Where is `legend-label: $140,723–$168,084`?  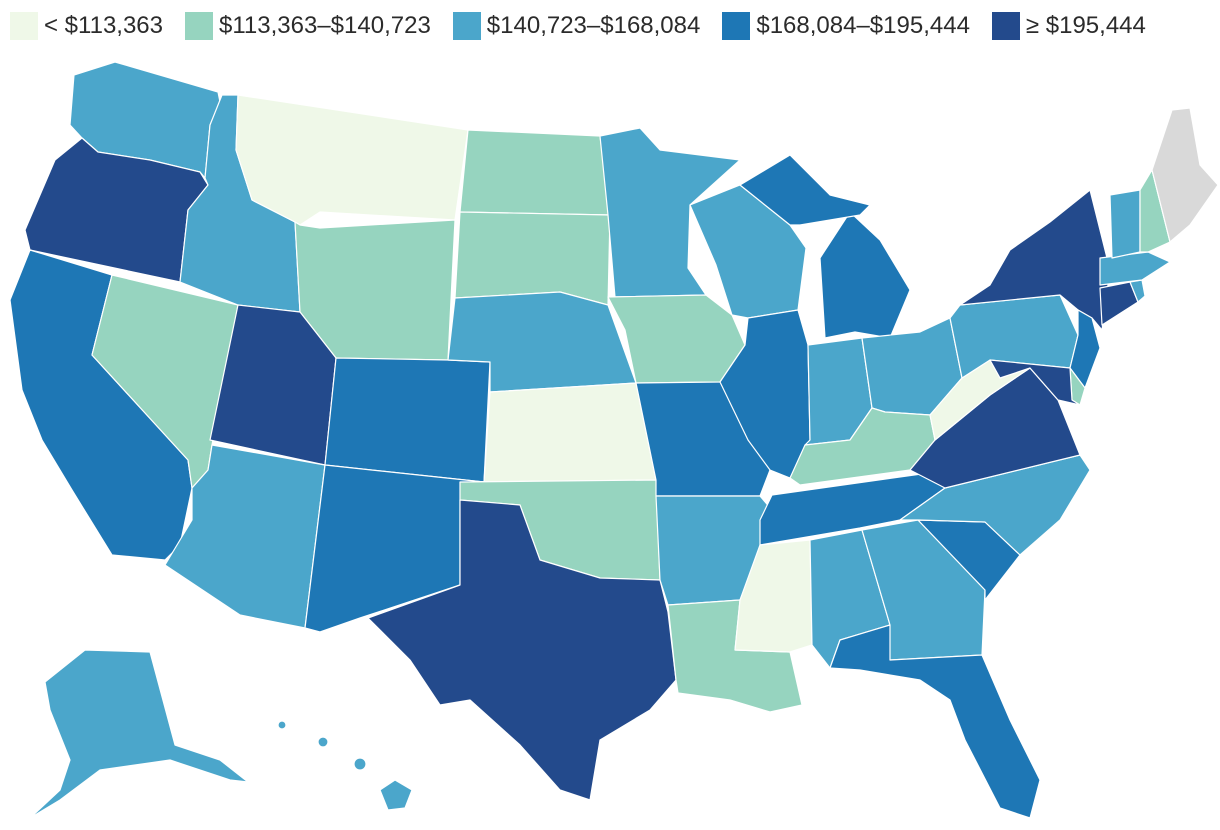 legend-label: $140,723–$168,084 is located at coordinates (593, 25).